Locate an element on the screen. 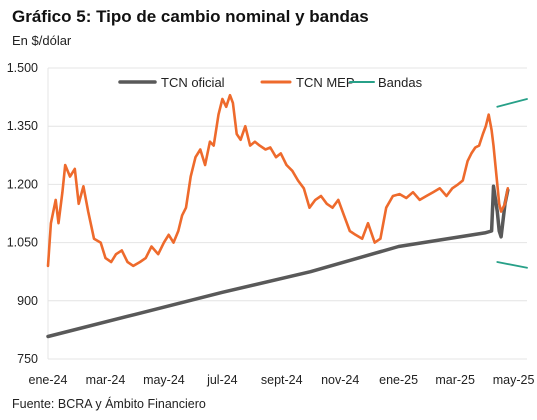  x-tick-label: may-25 is located at coordinates (514, 380).